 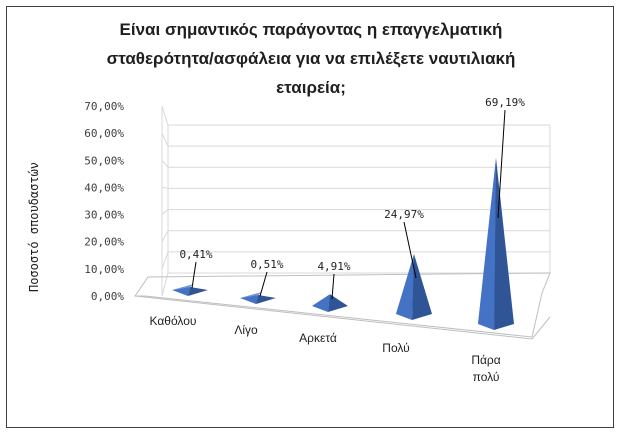 I want to click on chart-floor, so click(x=342, y=305).